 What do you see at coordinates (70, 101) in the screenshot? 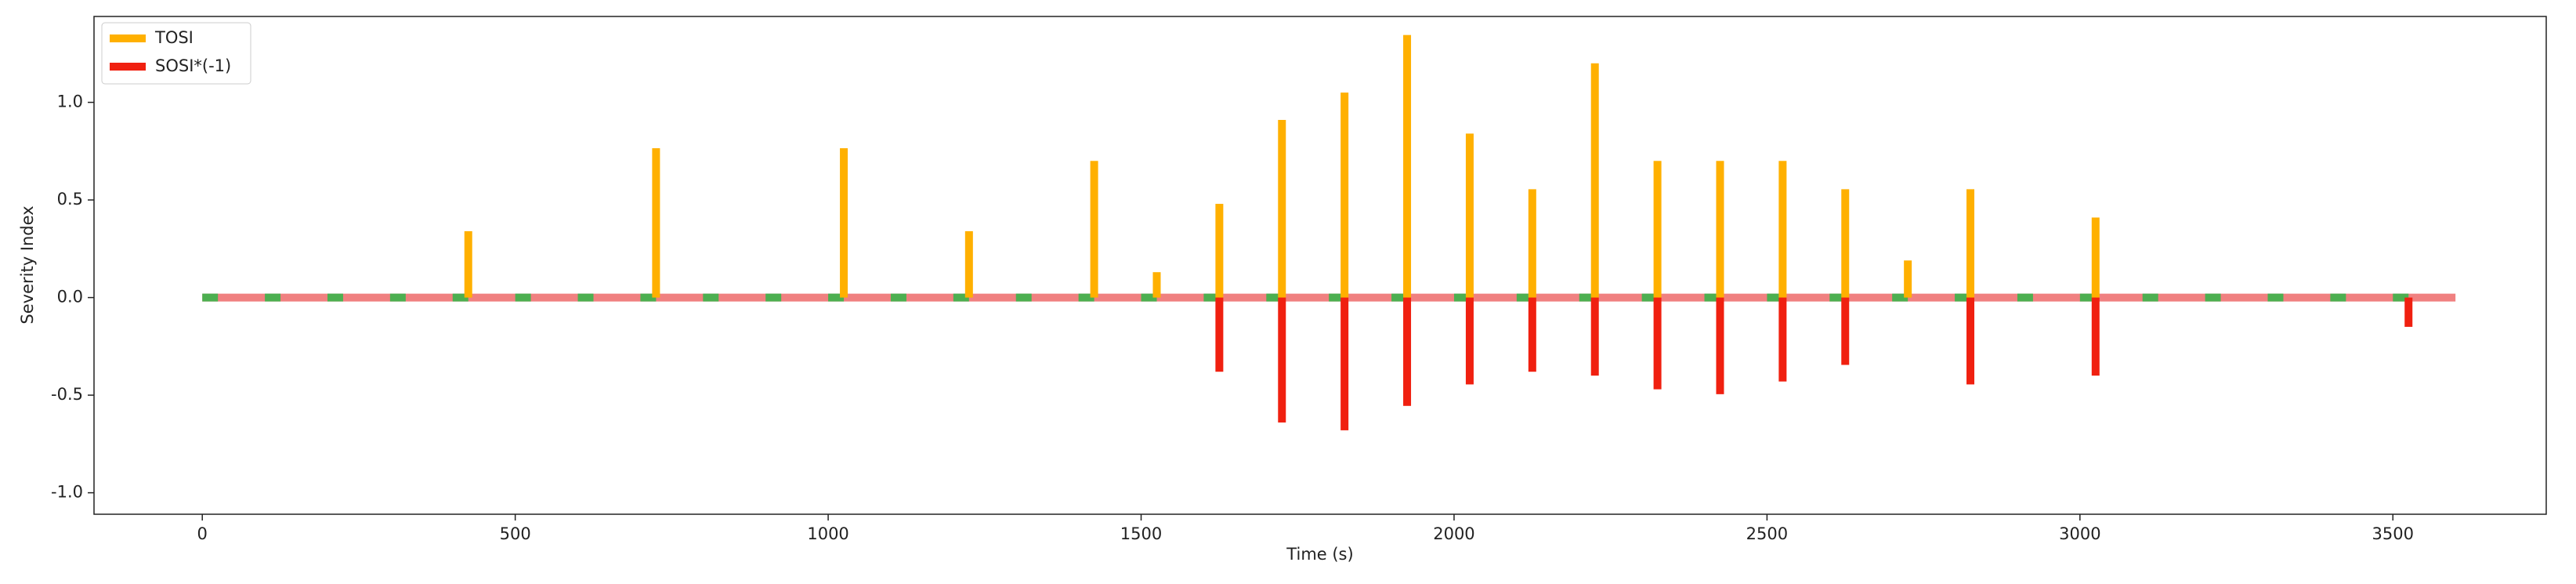
I see `y-tick-label: 1.0` at bounding box center [70, 101].